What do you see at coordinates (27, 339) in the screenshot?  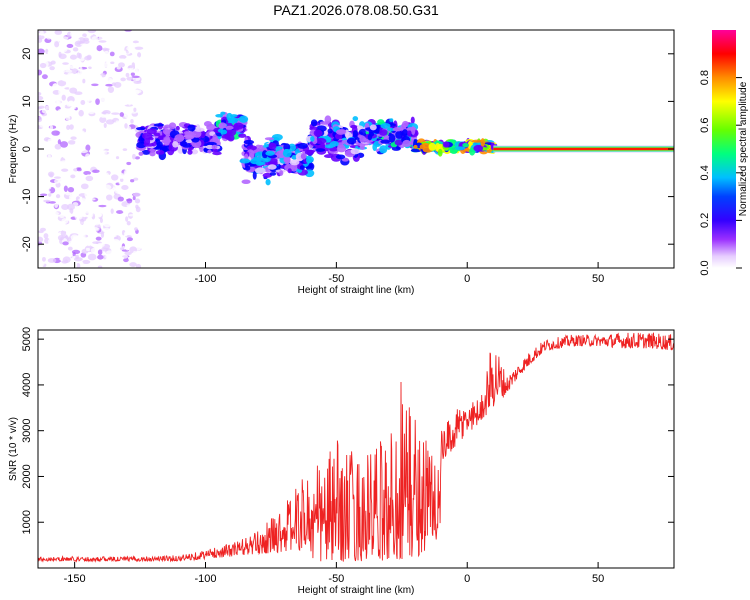 I see `snr-y-tick-label: 5000` at bounding box center [27, 339].